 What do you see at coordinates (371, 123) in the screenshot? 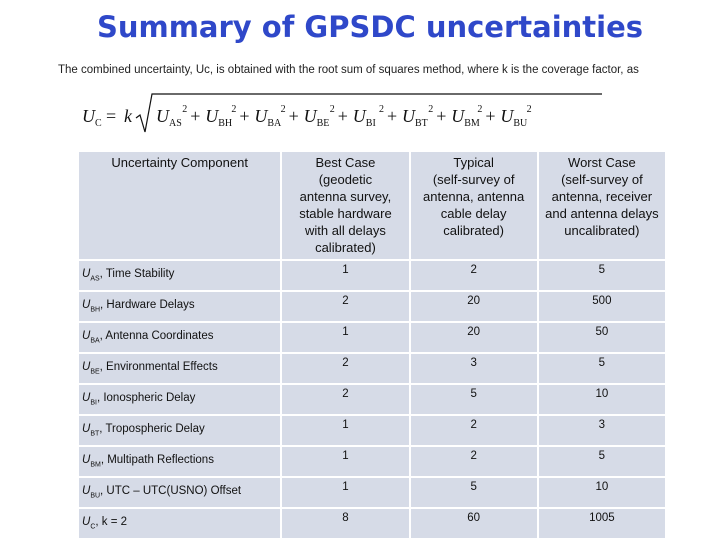
I see `formula-term-subscript: BI` at bounding box center [371, 123].